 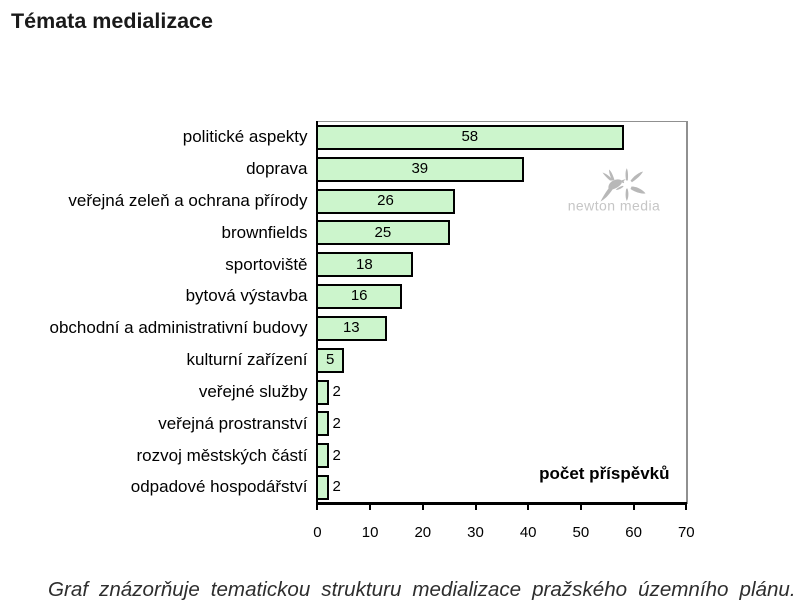 What do you see at coordinates (614, 206) in the screenshot?
I see `svg-text: newton media` at bounding box center [614, 206].